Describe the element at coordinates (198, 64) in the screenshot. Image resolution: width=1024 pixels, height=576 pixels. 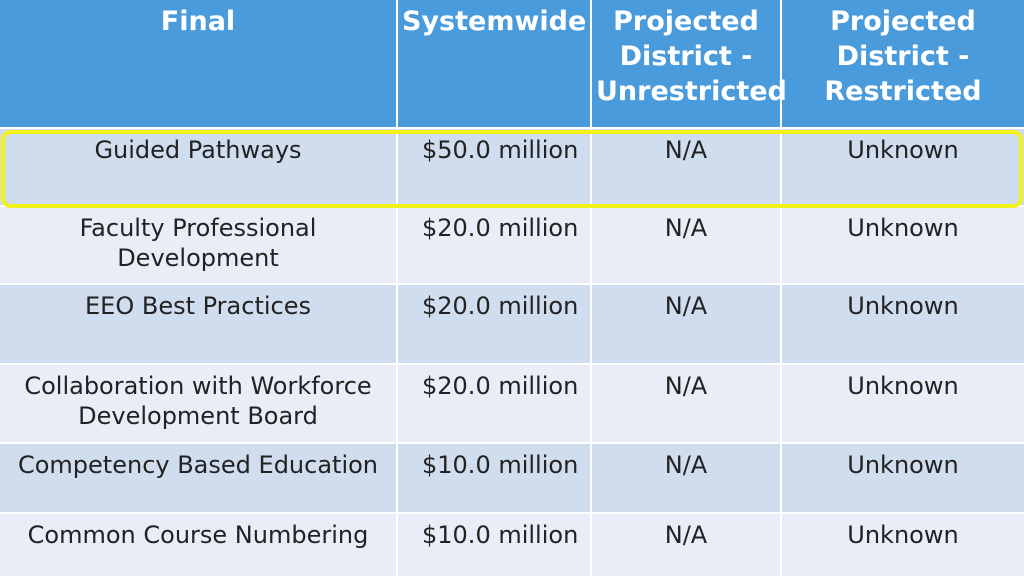
I see `header-final: Final` at that location.